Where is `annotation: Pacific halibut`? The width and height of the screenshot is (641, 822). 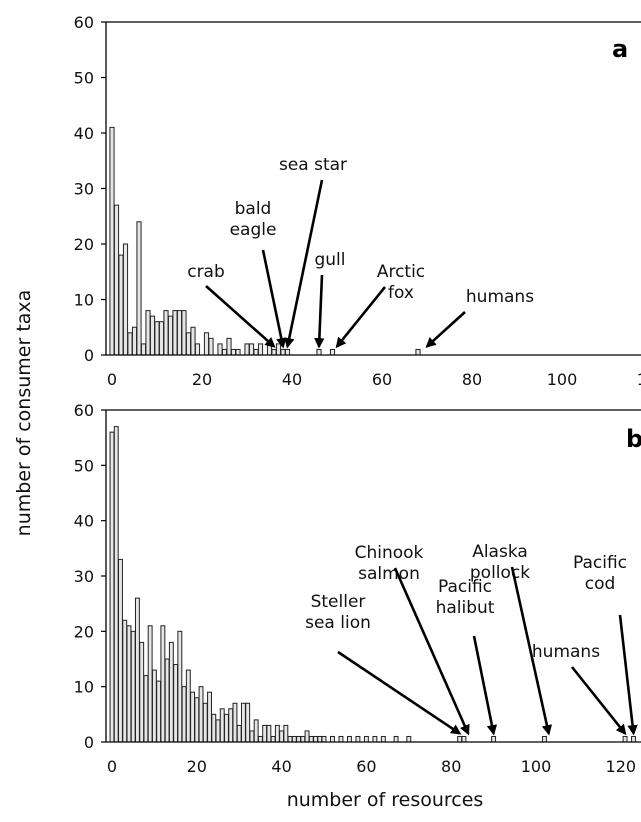 annotation: Pacific halibut is located at coordinates (467, 656).